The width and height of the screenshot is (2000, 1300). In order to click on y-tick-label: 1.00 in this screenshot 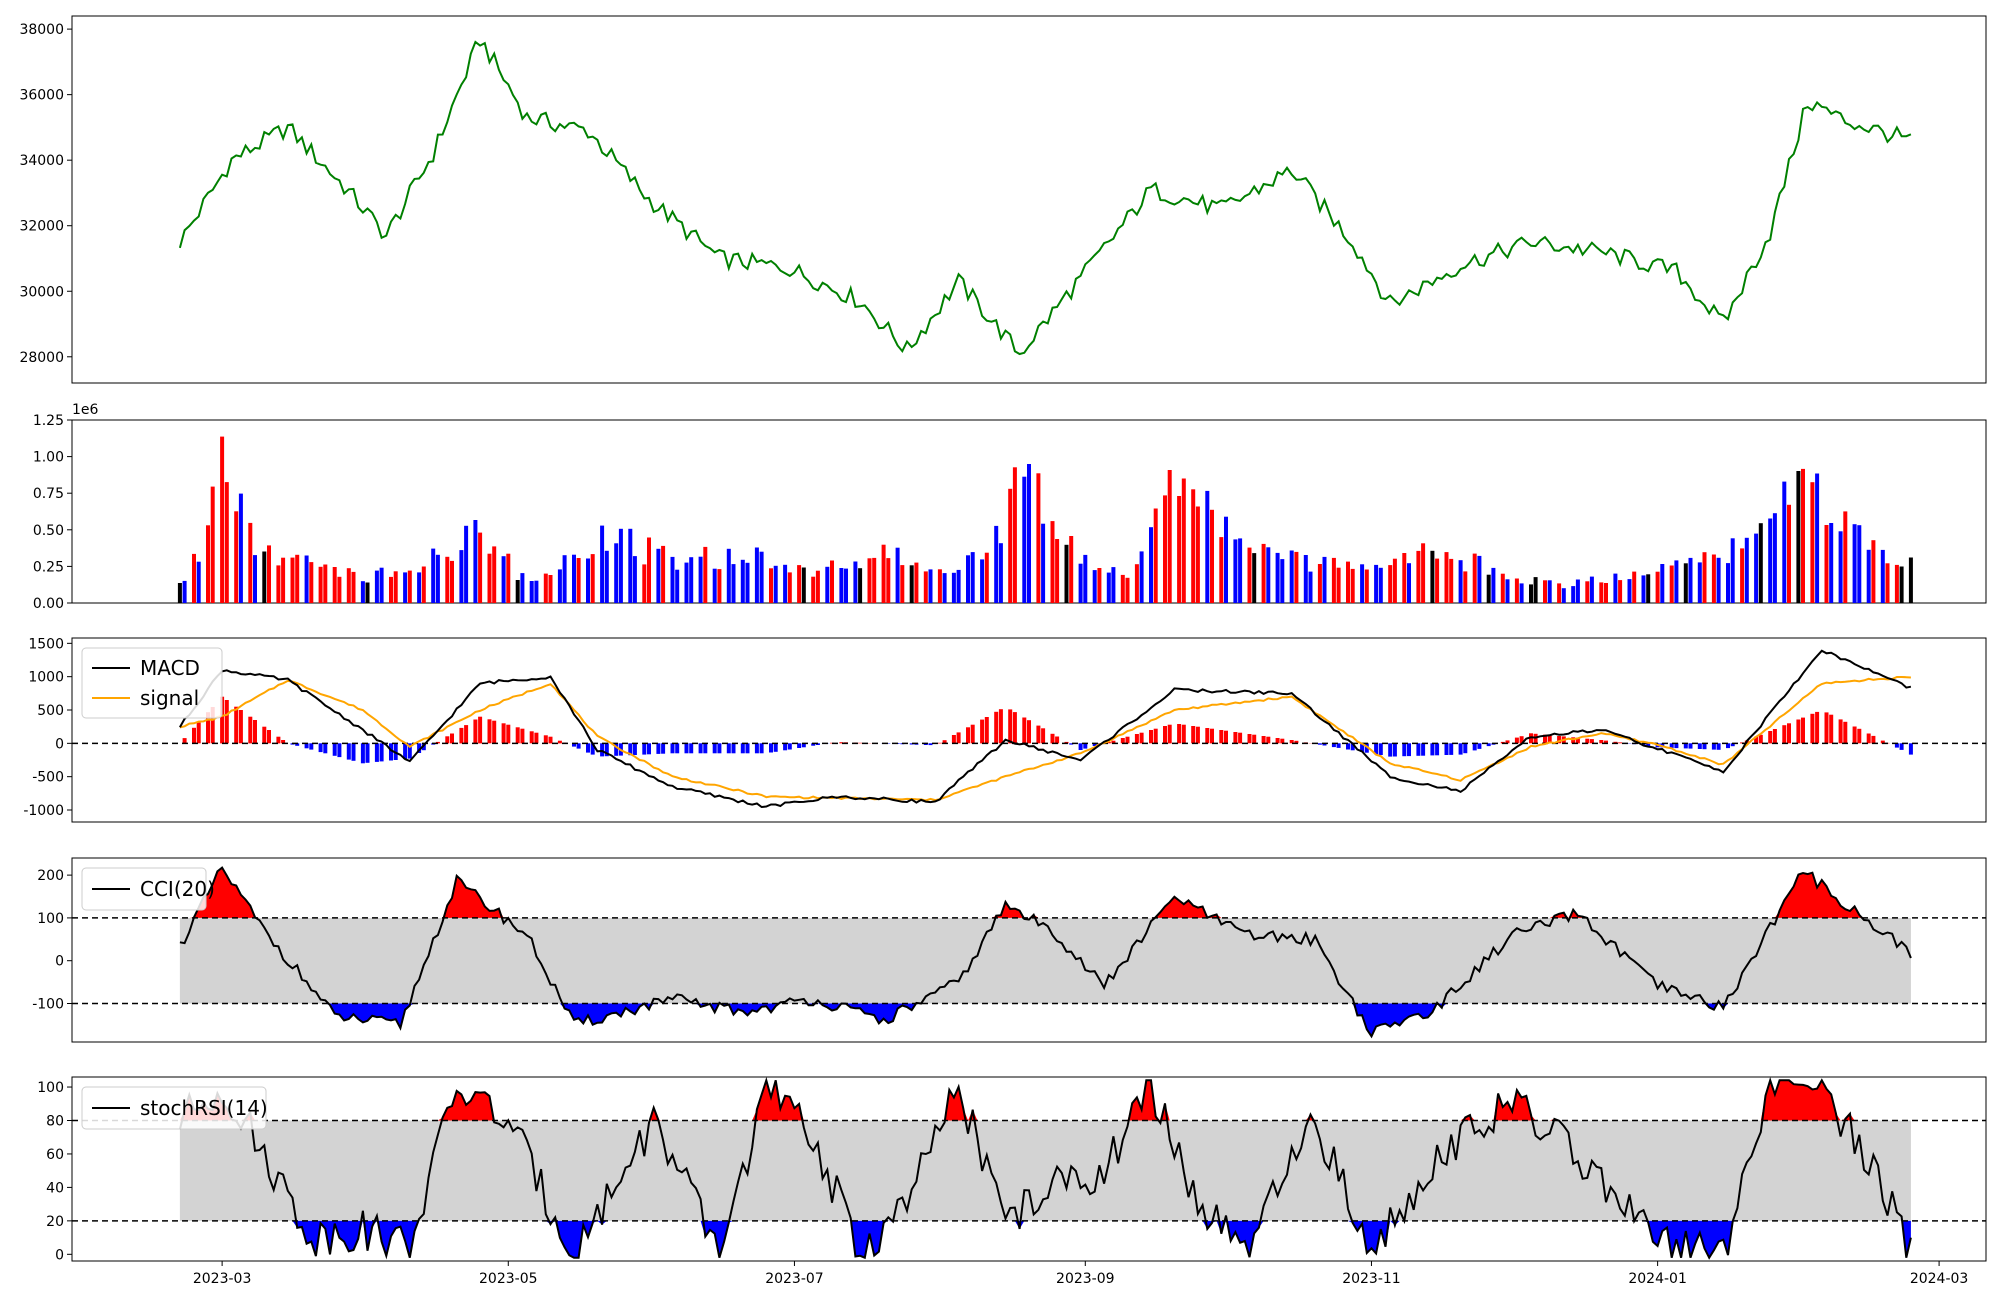, I will do `click(48, 458)`.